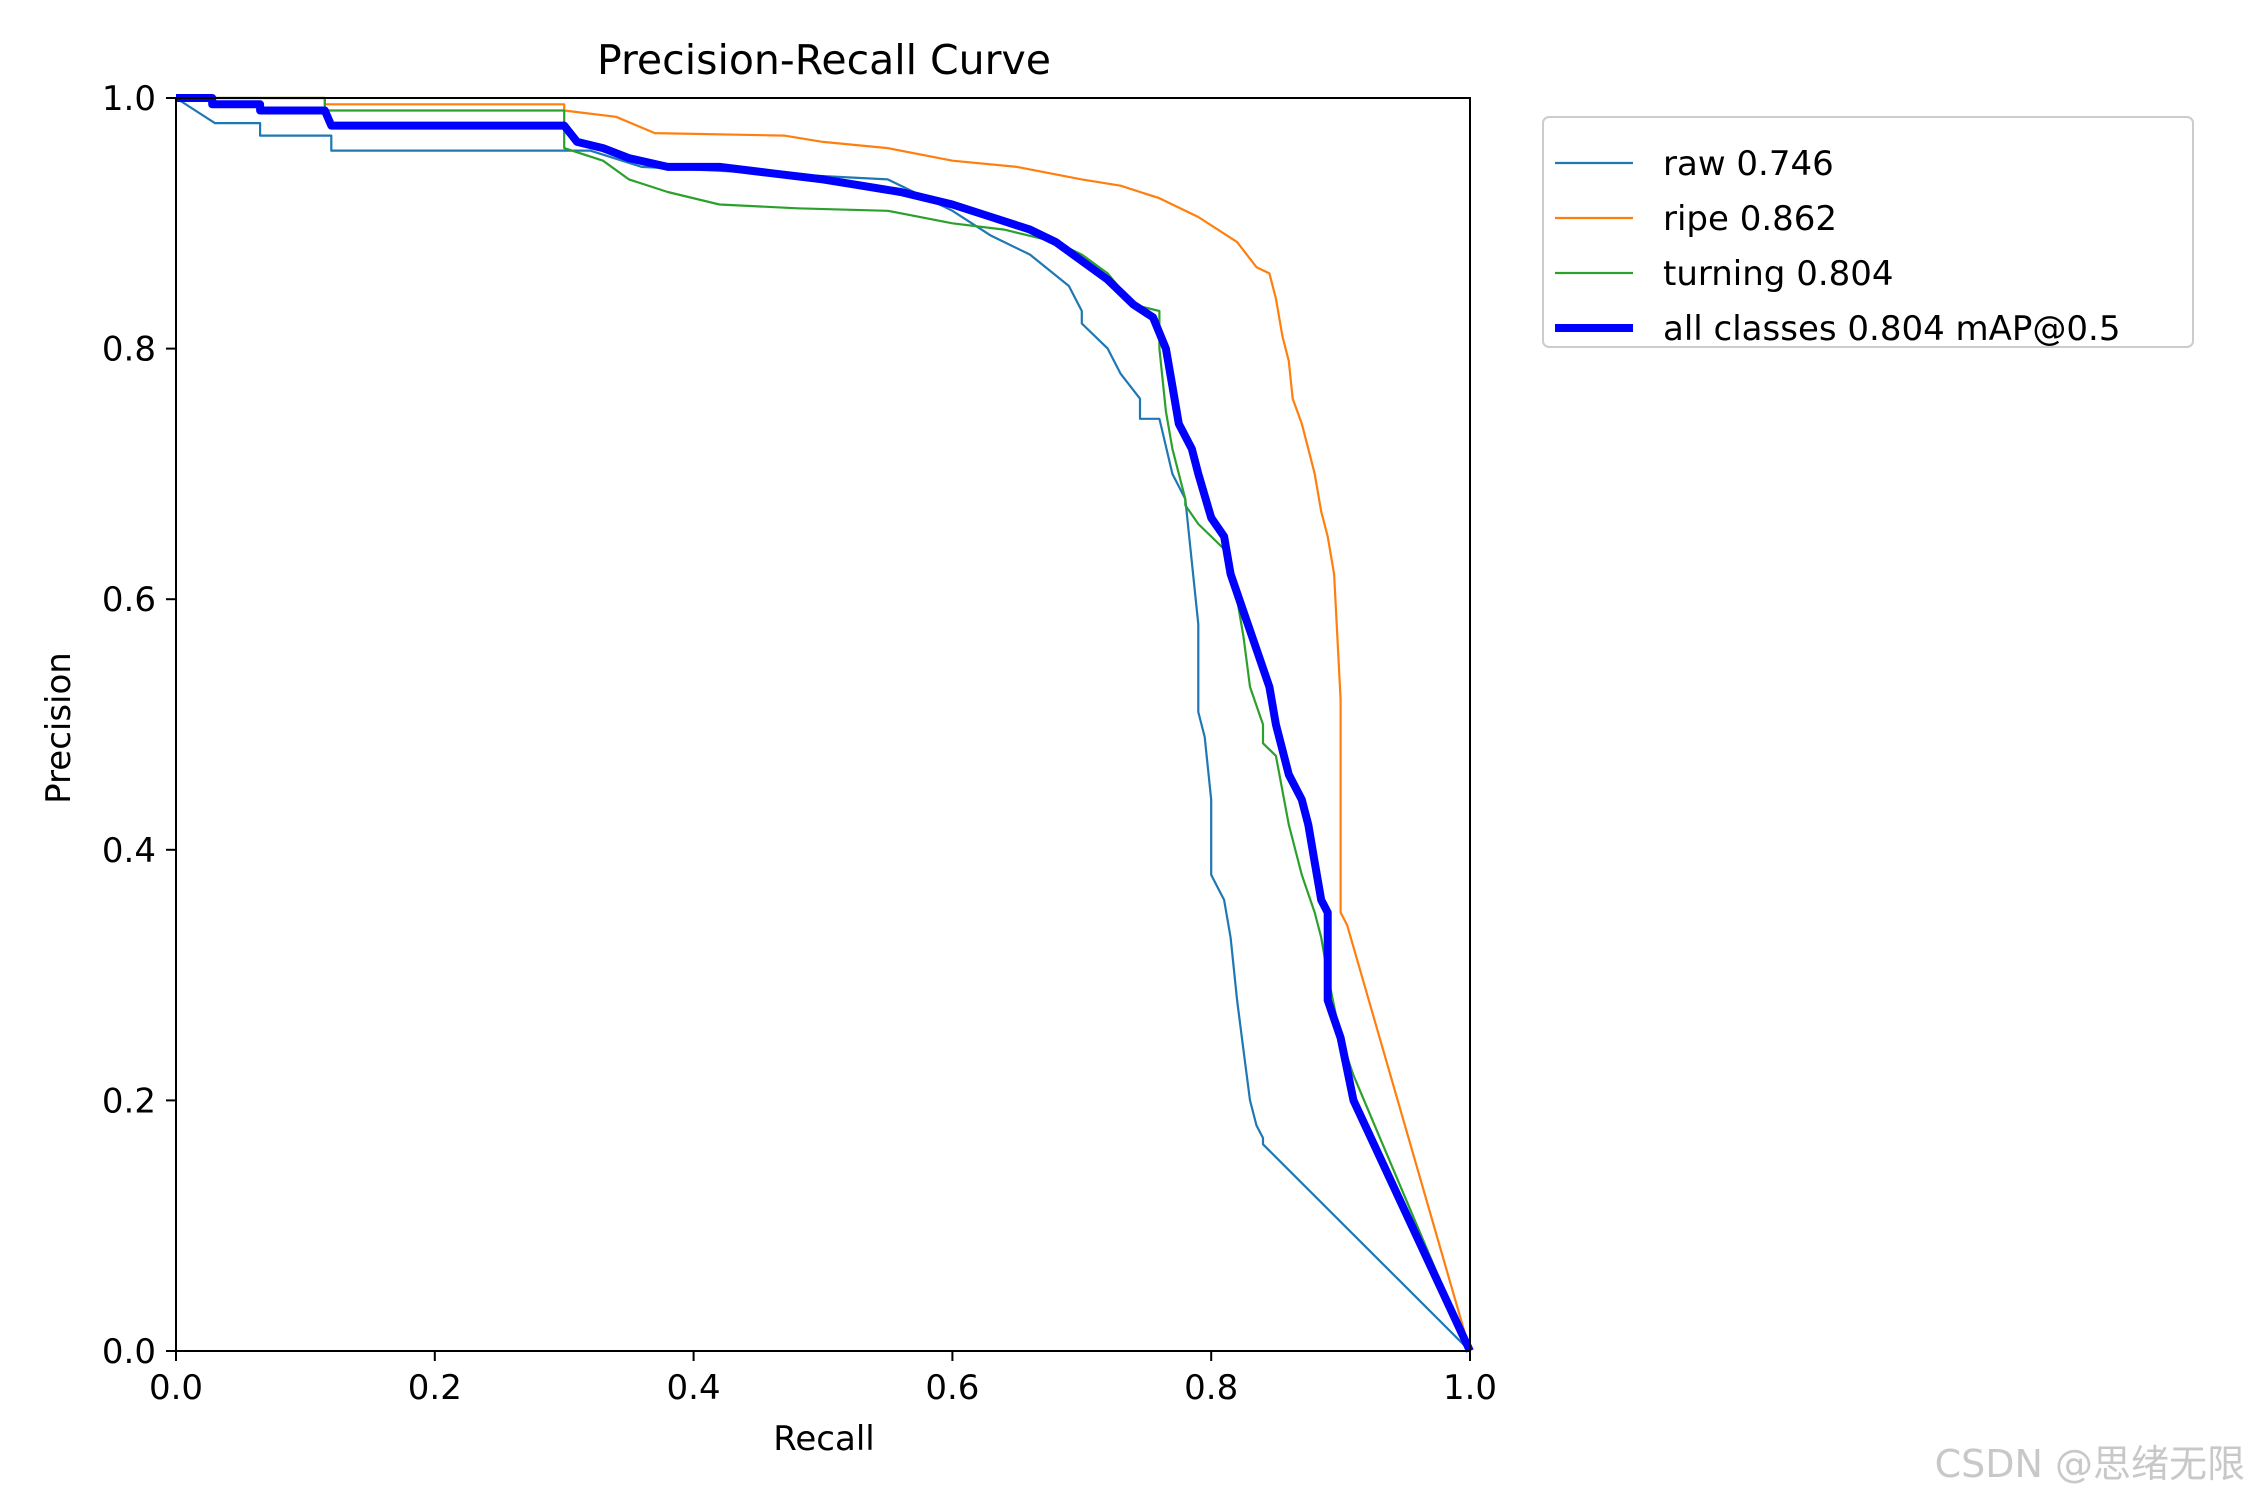  I want to click on x-tick-label: 0.6, so click(952, 1388).